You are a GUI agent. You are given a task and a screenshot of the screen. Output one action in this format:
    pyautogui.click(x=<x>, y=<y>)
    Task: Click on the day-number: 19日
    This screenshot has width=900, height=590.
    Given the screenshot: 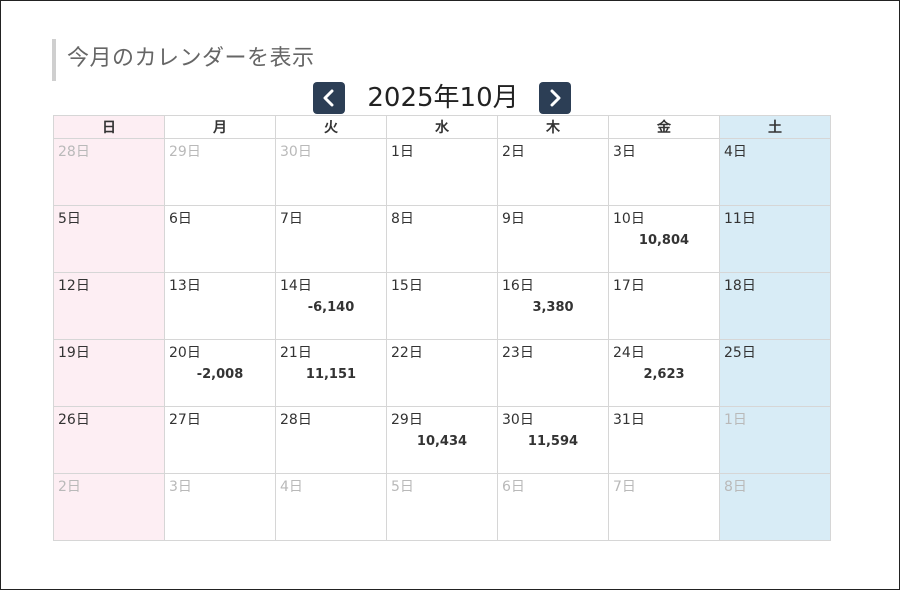 What is the action you would take?
    pyautogui.click(x=74, y=353)
    